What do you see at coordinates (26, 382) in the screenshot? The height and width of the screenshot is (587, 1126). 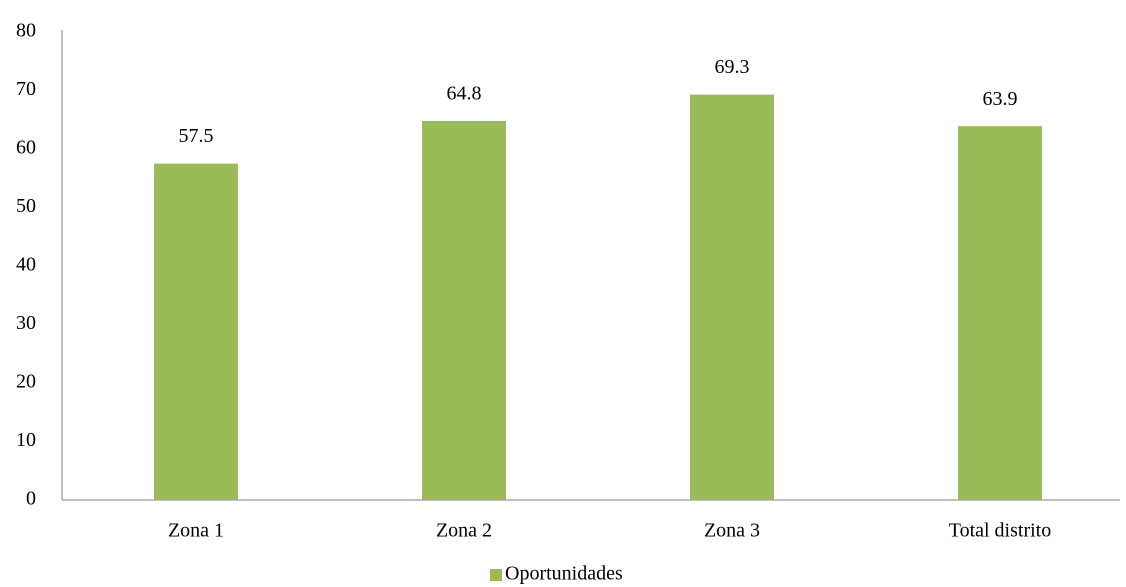 I see `y-tick-label: 20` at bounding box center [26, 382].